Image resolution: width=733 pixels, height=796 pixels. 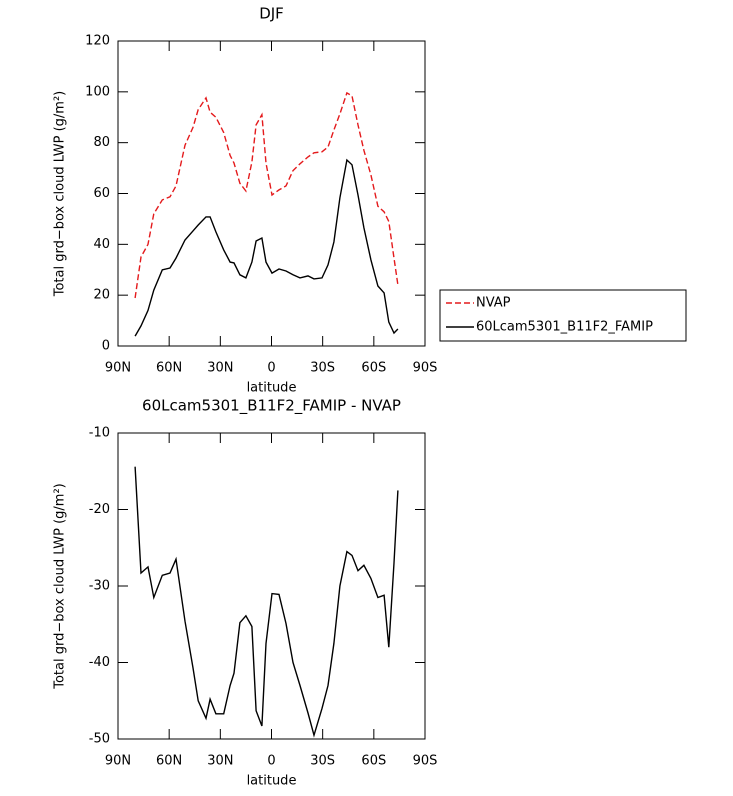 What do you see at coordinates (99, 509) in the screenshot?
I see `y-tick-label: -20` at bounding box center [99, 509].